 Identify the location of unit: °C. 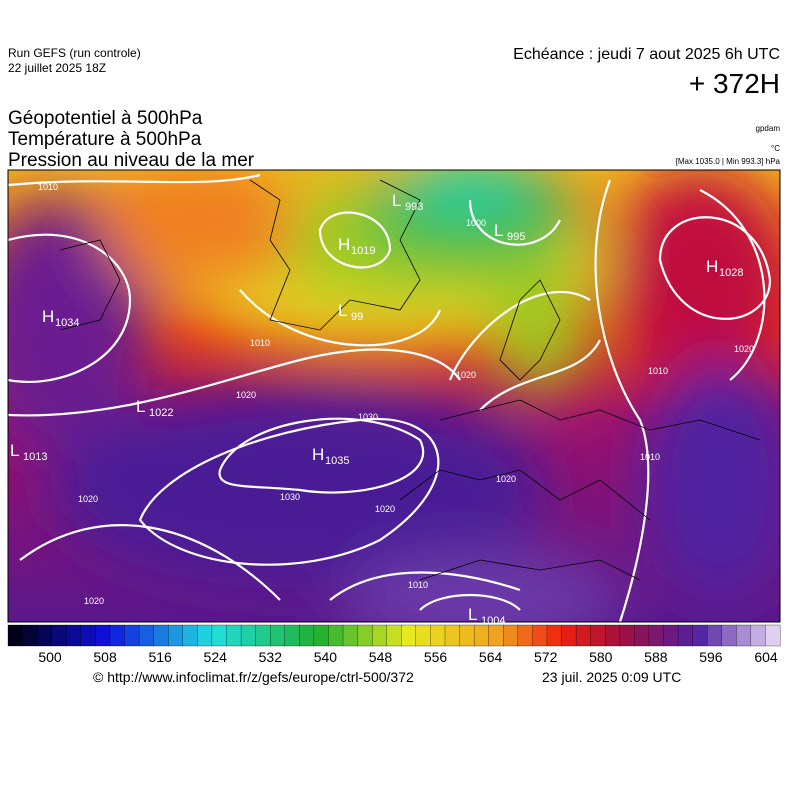
(775, 148).